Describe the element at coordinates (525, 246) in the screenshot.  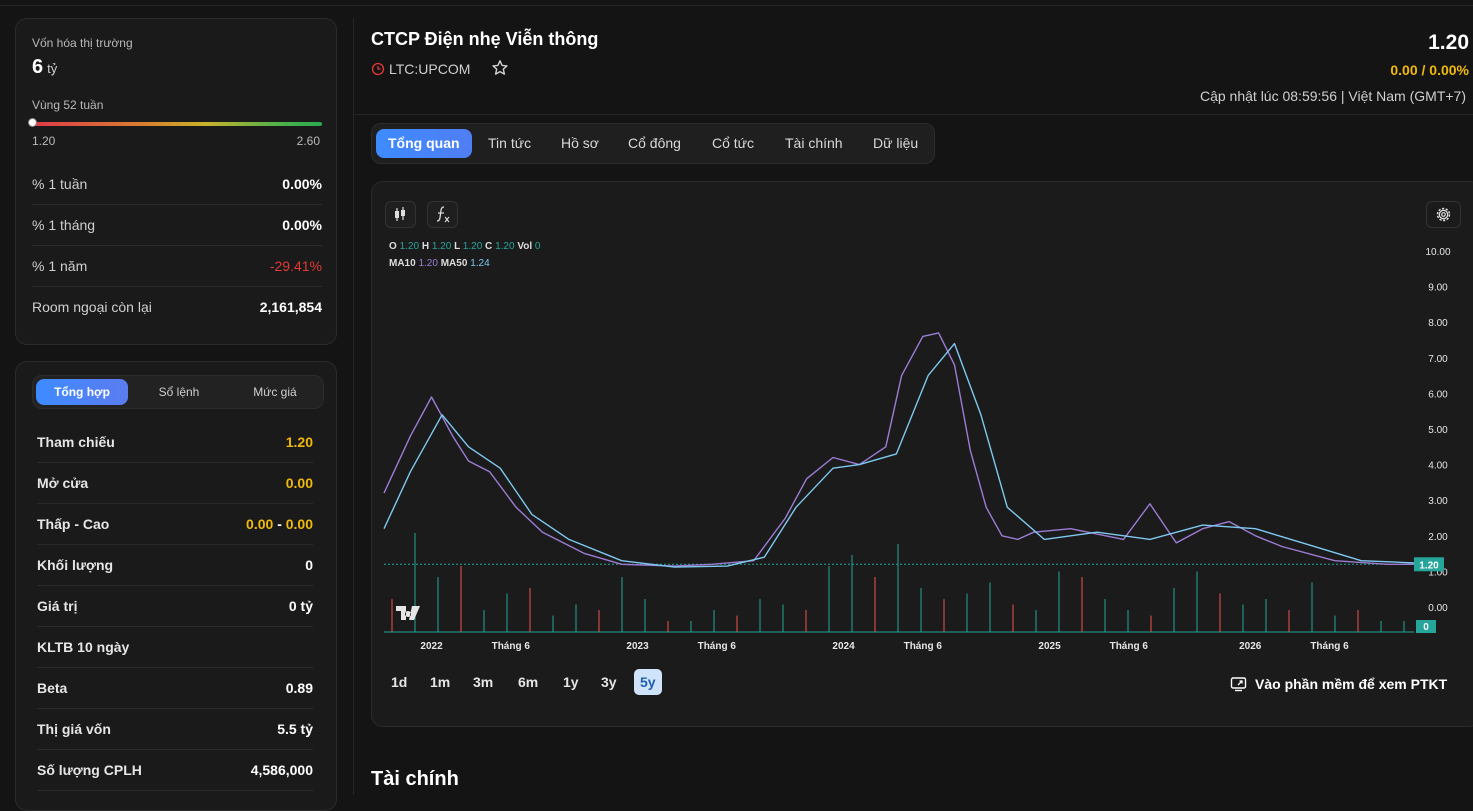
I see `legend-volume-label: Vol` at that location.